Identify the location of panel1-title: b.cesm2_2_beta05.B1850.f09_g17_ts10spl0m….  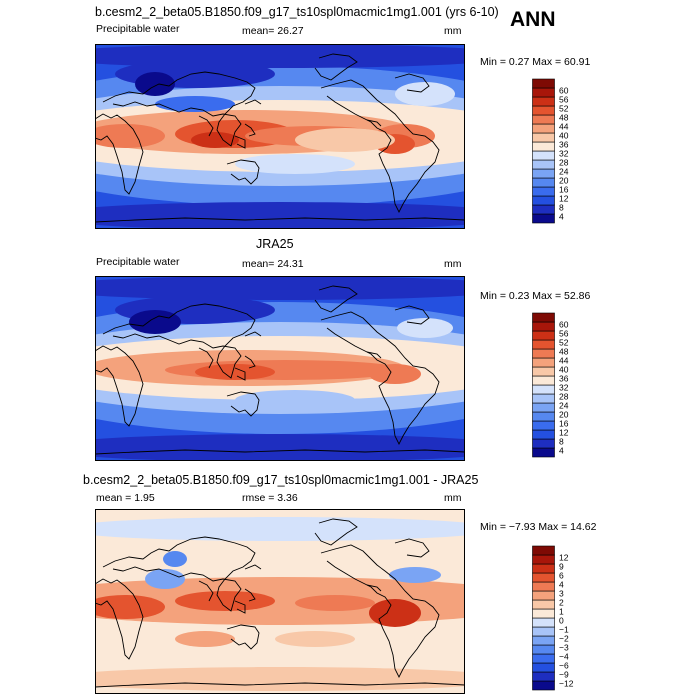
(297, 12).